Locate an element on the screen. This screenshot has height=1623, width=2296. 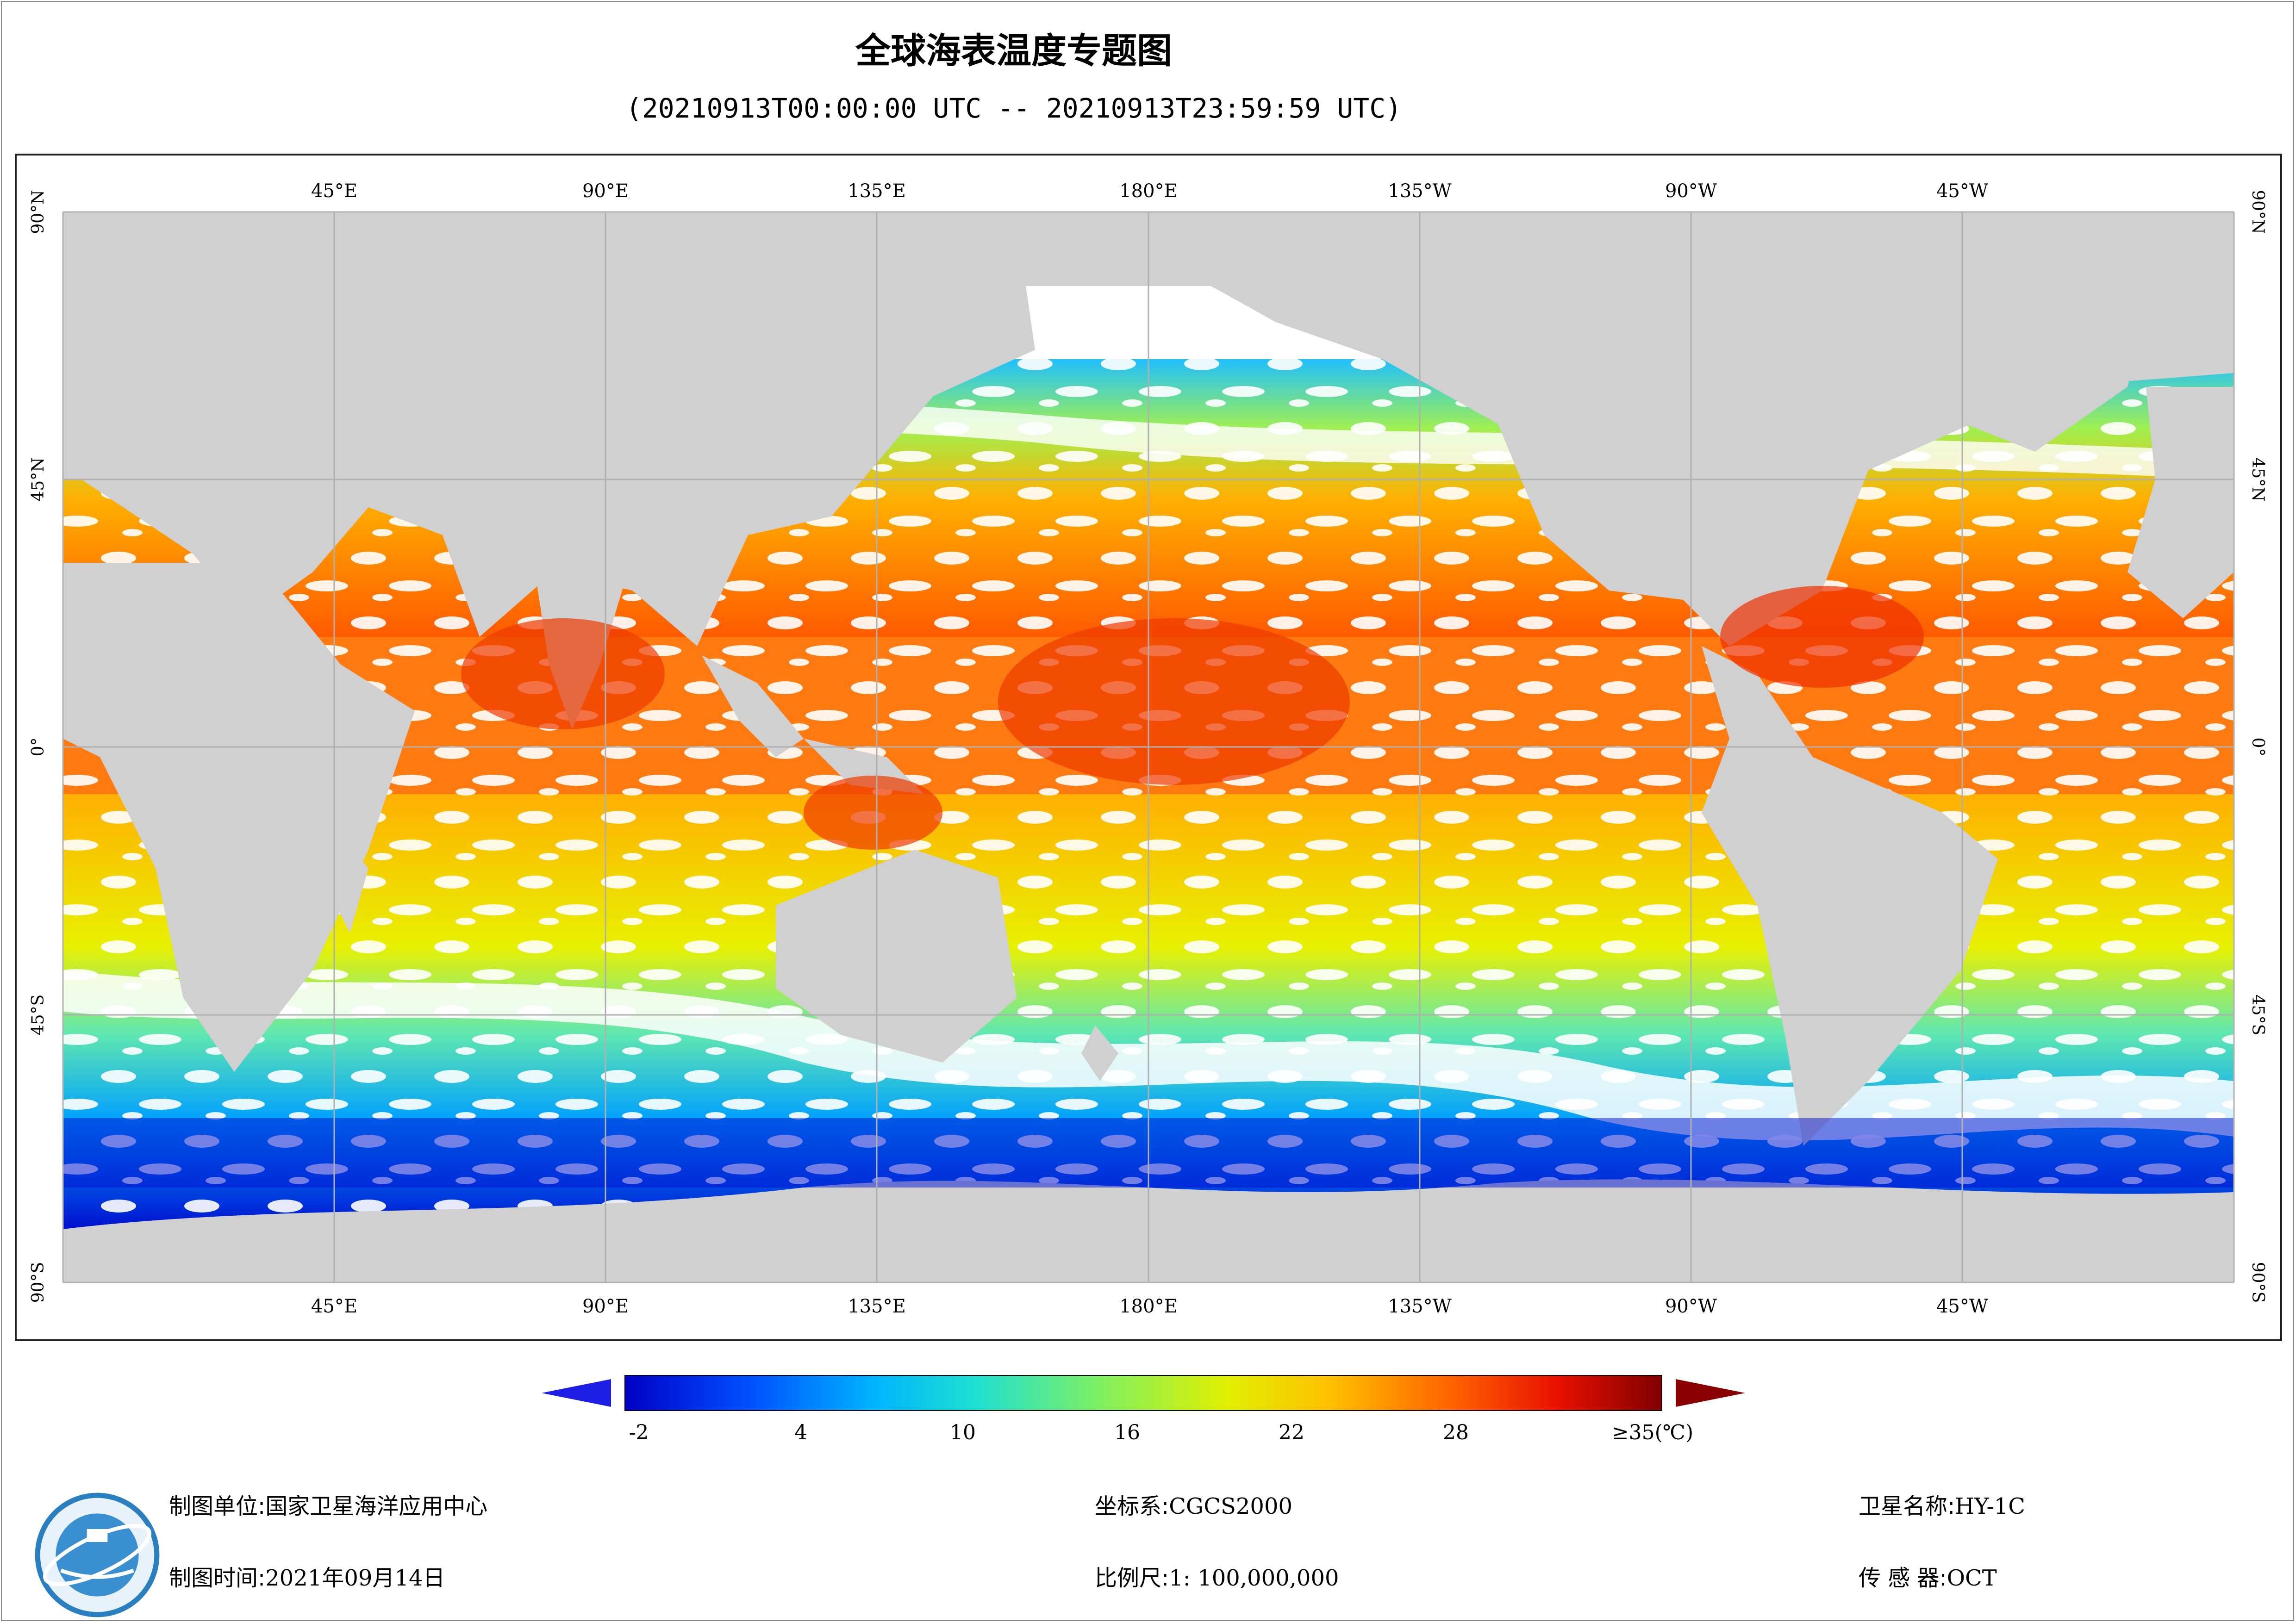
lon-label-top: 180°E is located at coordinates (1148, 191).